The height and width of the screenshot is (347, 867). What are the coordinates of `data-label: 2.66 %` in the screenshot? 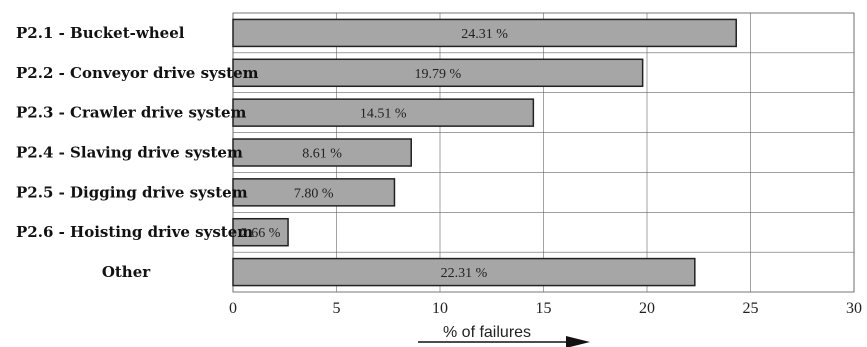 It's located at (261, 233).